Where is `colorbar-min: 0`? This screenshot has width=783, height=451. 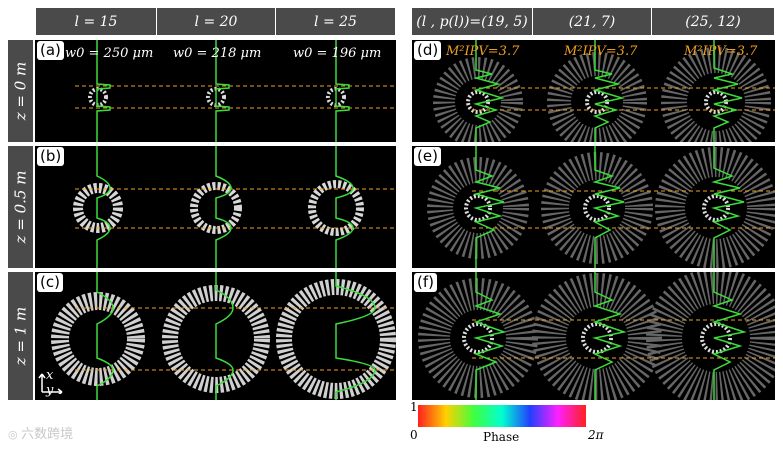
colorbar-min: 0 is located at coordinates (414, 435).